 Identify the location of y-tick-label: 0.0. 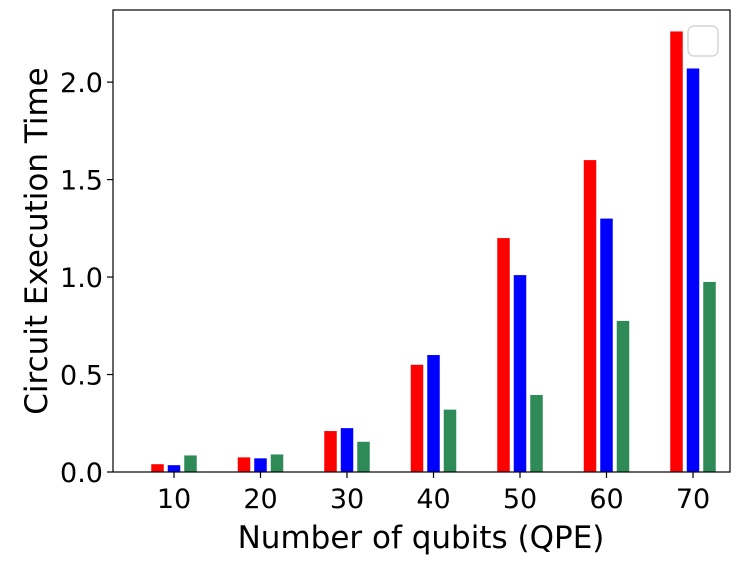
(81, 473).